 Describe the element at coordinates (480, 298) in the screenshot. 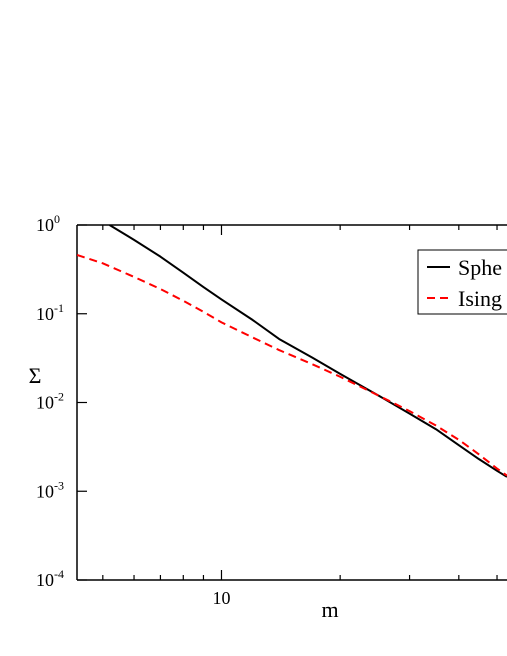

I see `legend-label-ising: Ising` at that location.